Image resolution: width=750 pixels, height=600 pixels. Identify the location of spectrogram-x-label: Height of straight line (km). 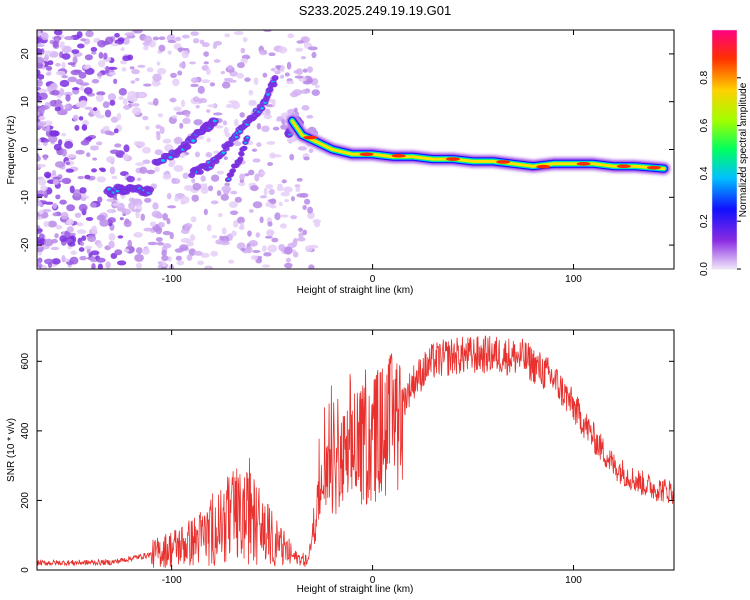
(355, 290).